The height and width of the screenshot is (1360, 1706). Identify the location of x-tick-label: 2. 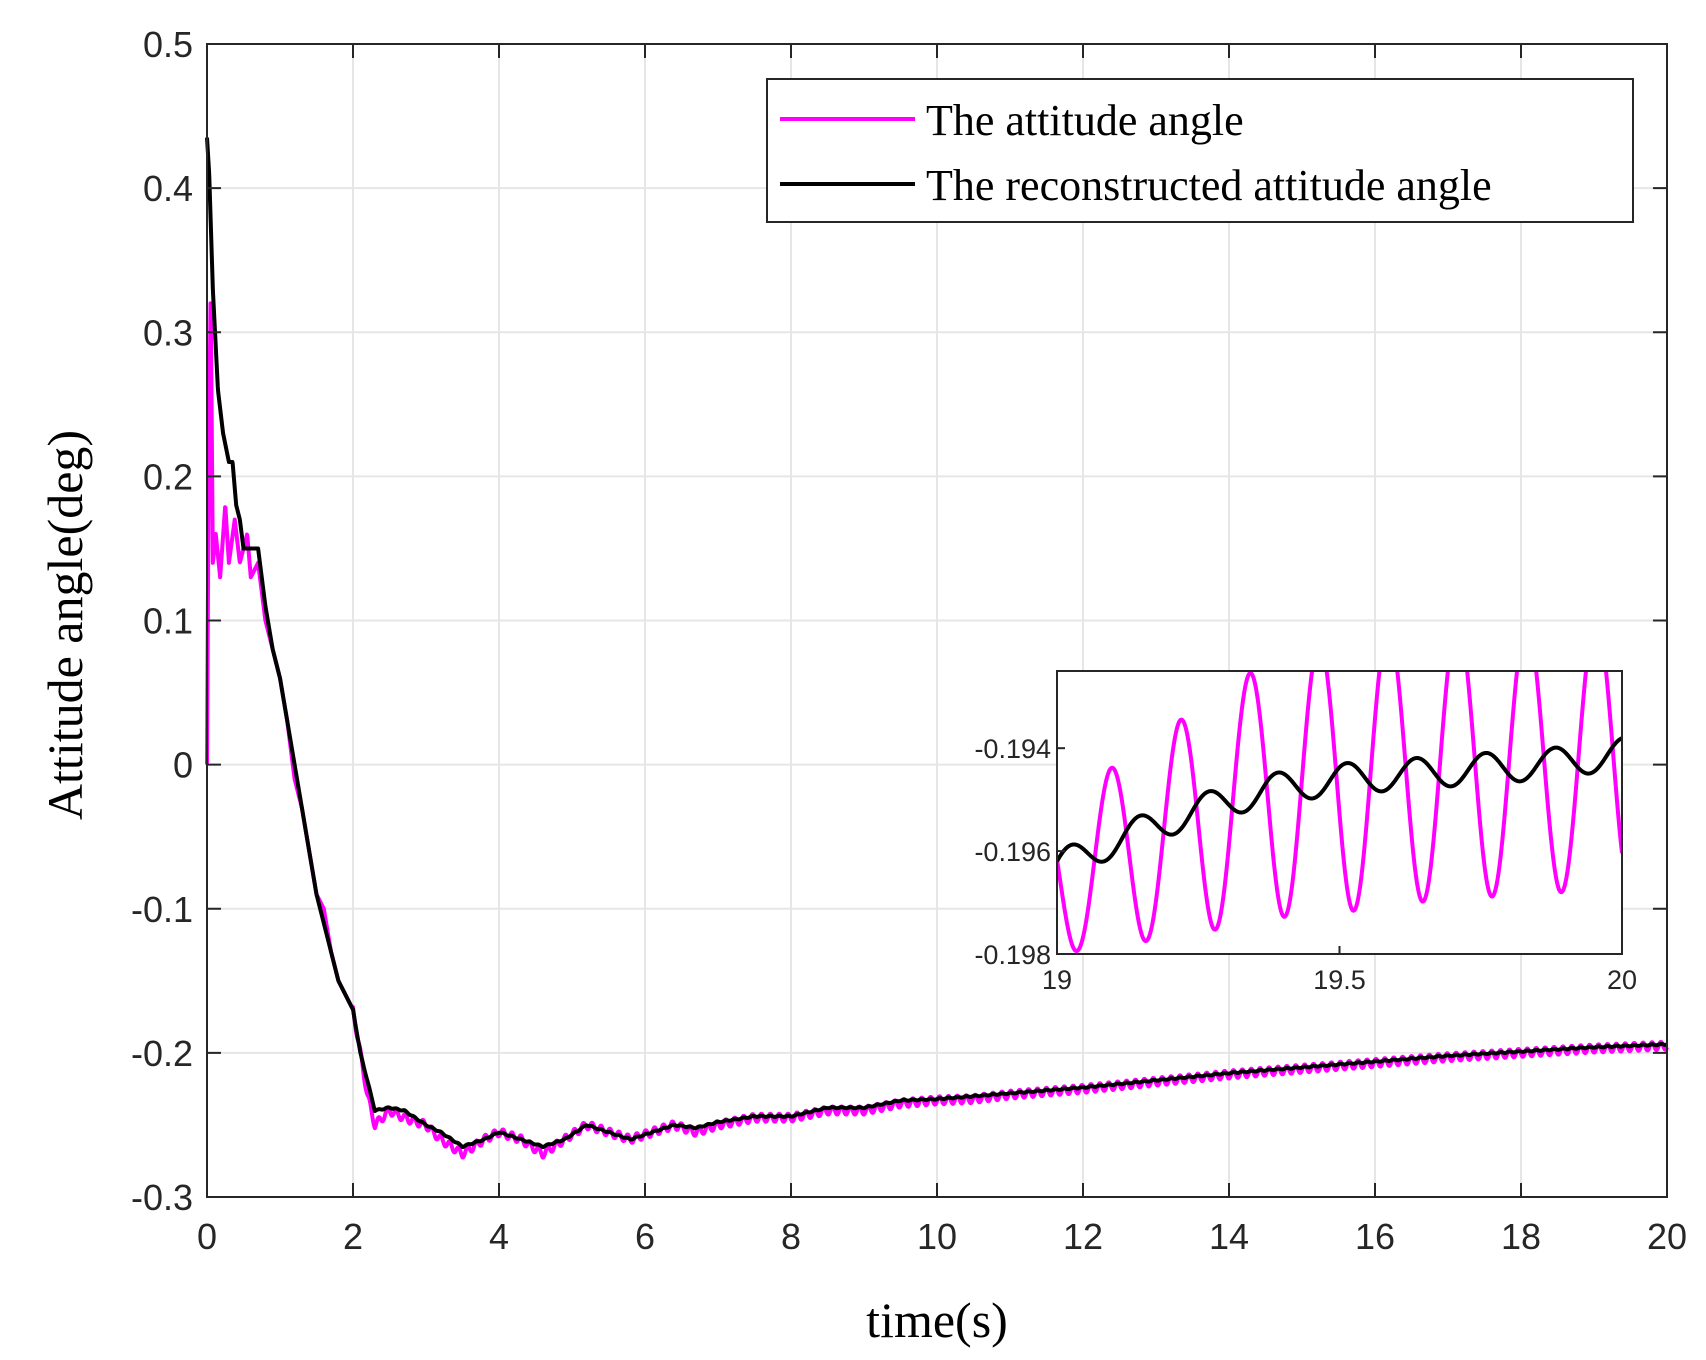
(353, 1236).